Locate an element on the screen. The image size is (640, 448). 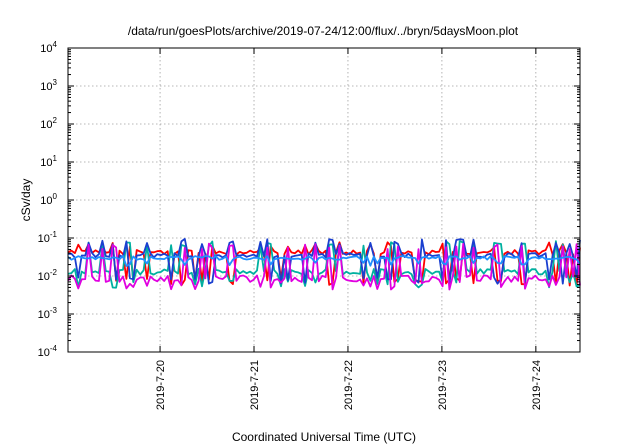
y-tick-label: 10⁻⁴ is located at coordinates (48, 351).